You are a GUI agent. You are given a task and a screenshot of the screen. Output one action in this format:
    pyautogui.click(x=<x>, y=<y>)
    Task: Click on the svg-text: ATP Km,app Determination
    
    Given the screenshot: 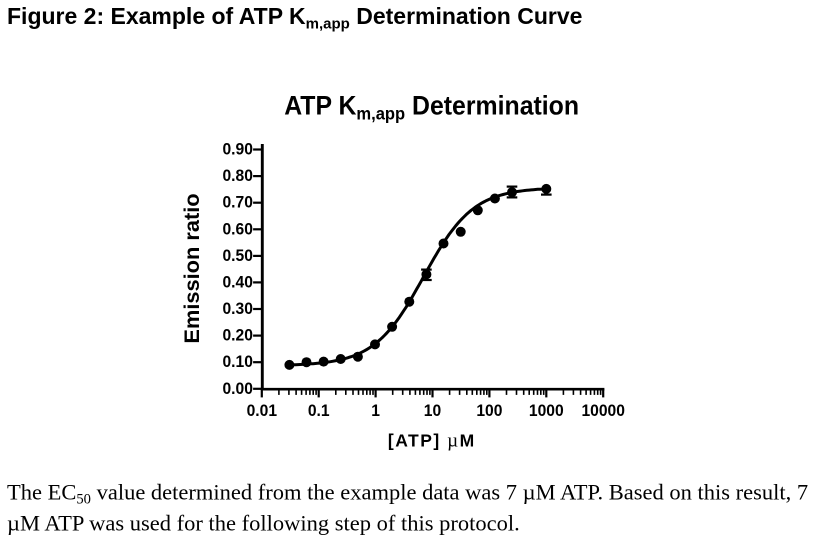 What is the action you would take?
    pyautogui.click(x=431, y=107)
    